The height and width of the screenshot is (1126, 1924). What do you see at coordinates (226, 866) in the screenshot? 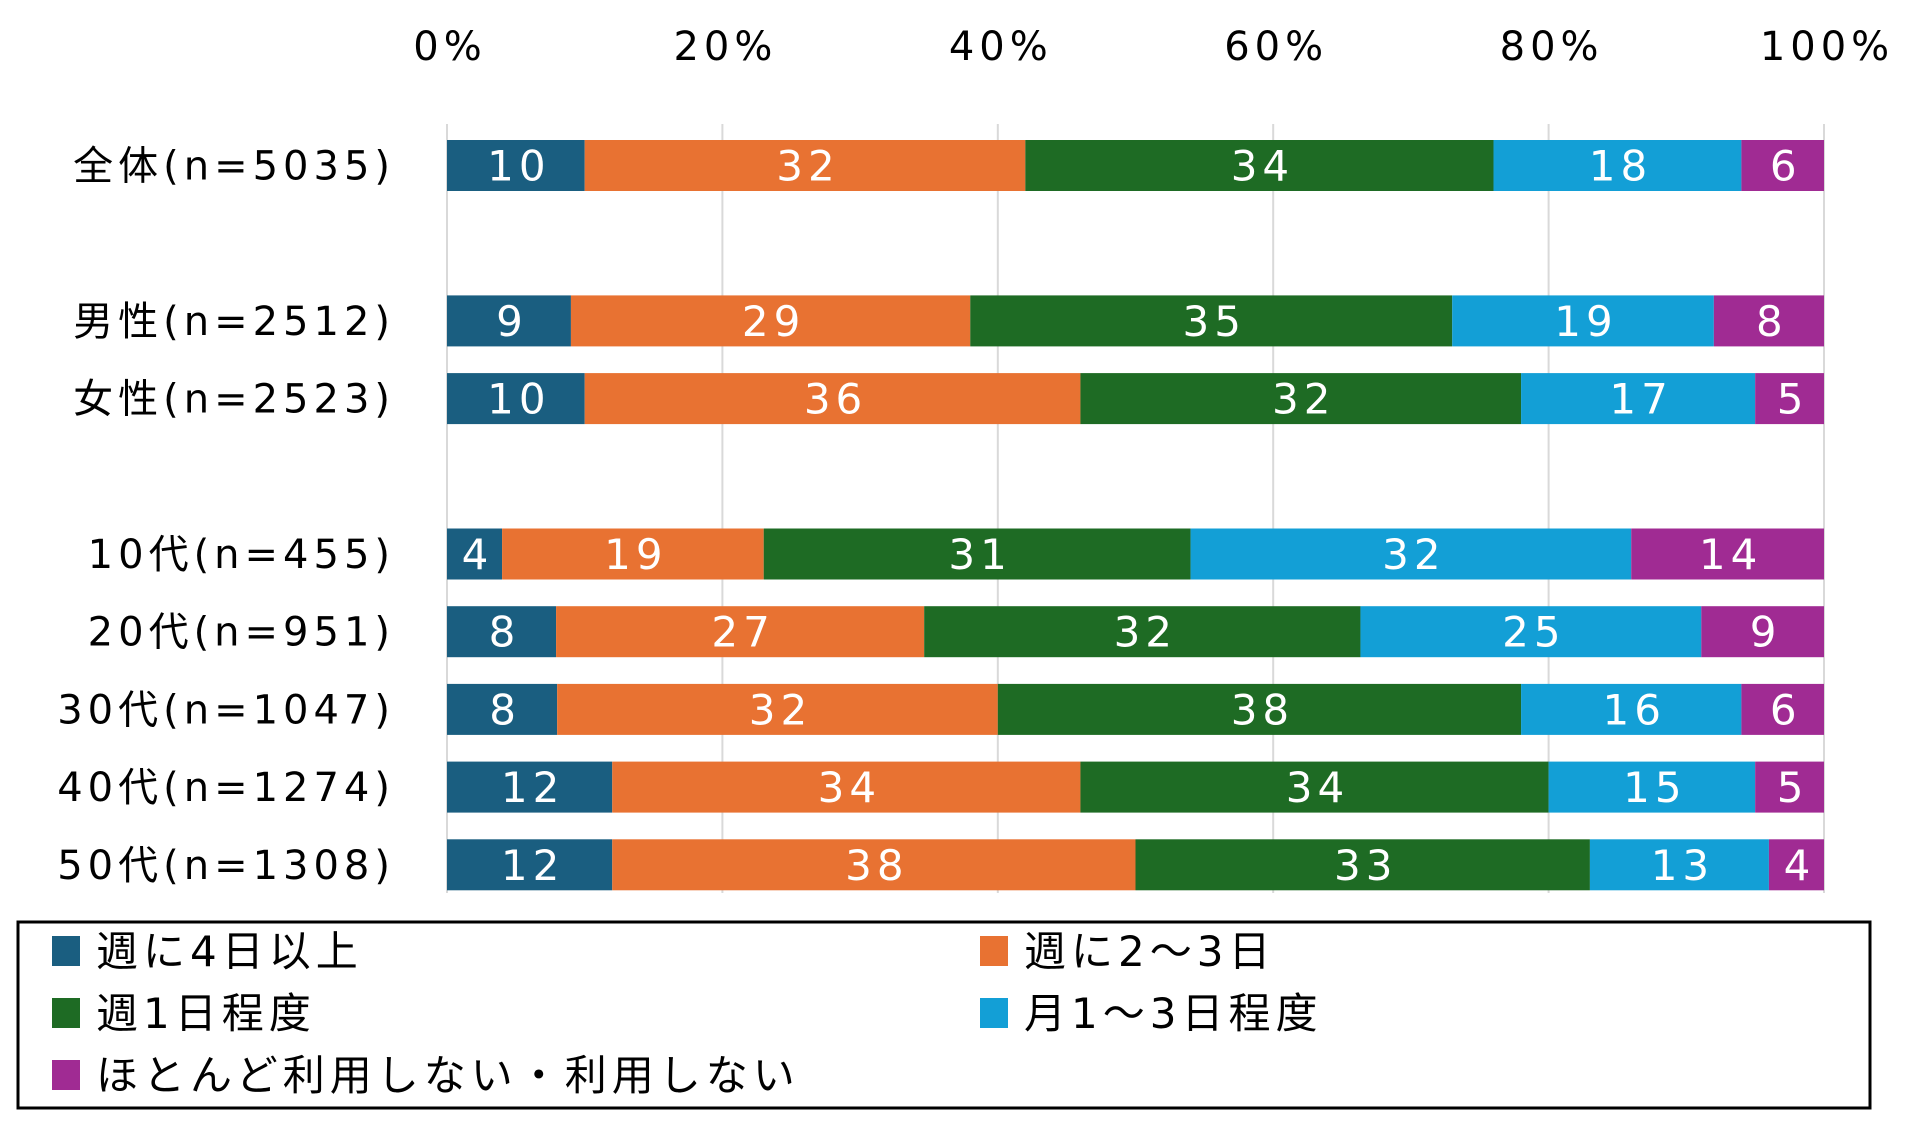
I see `category-label: 50代(n=1308)` at bounding box center [226, 866].